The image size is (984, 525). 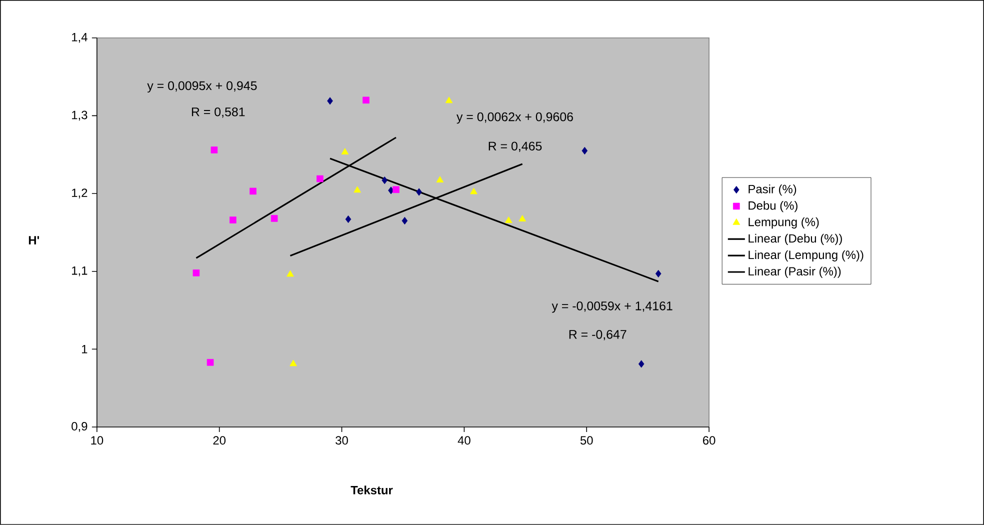 What do you see at coordinates (464, 440) in the screenshot?
I see `x-tick-label: 40` at bounding box center [464, 440].